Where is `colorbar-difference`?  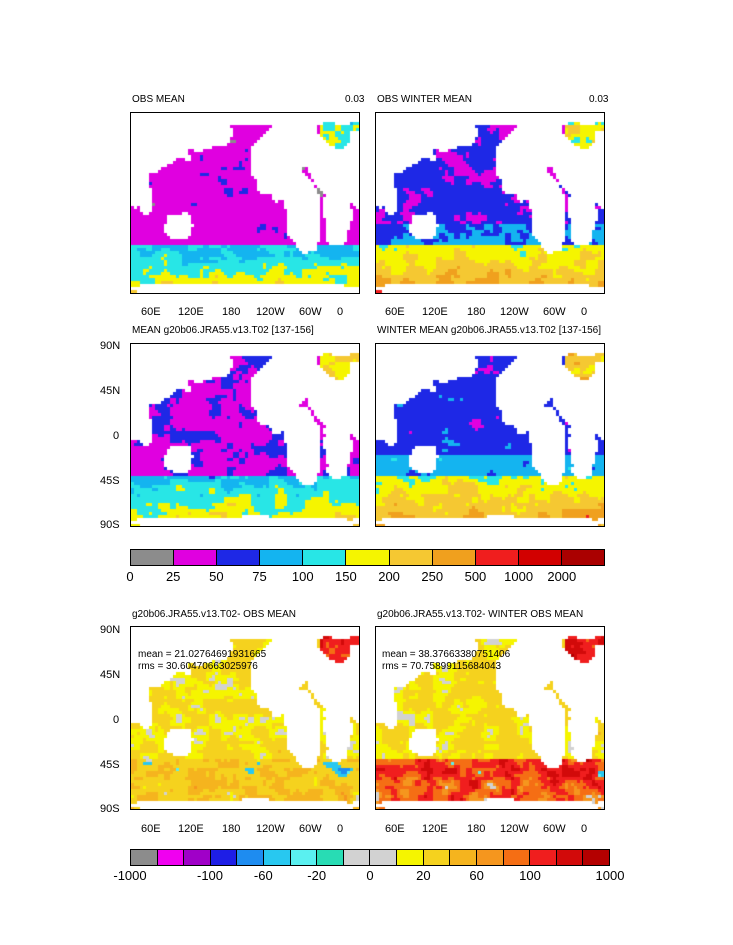 colorbar-difference is located at coordinates (370, 857).